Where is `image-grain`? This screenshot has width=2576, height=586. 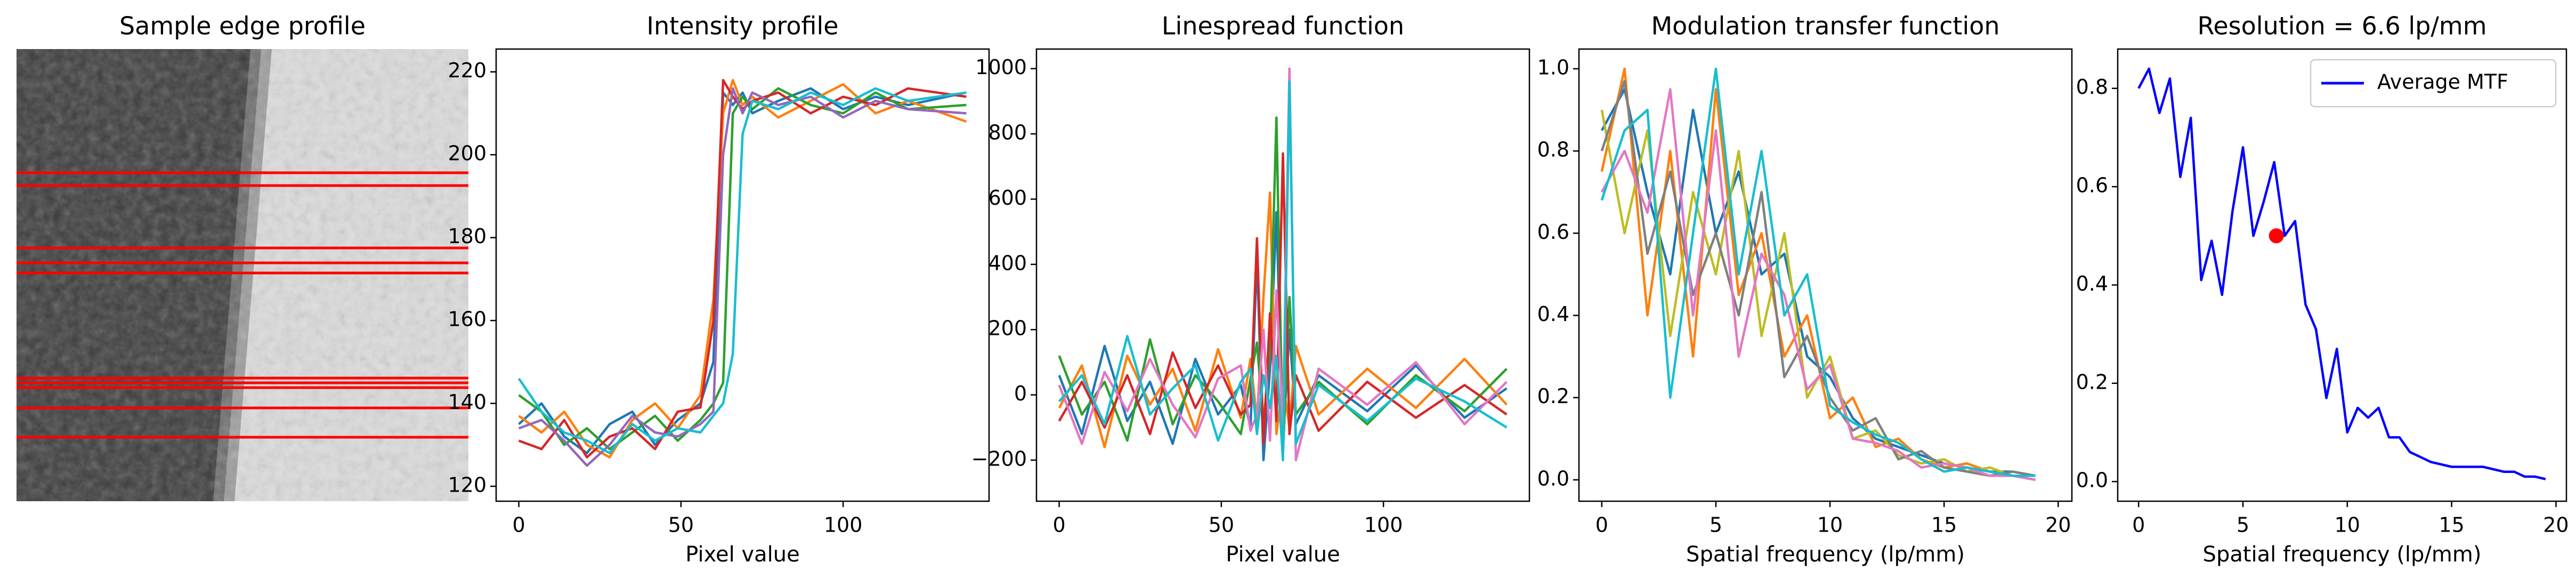 image-grain is located at coordinates (242, 275).